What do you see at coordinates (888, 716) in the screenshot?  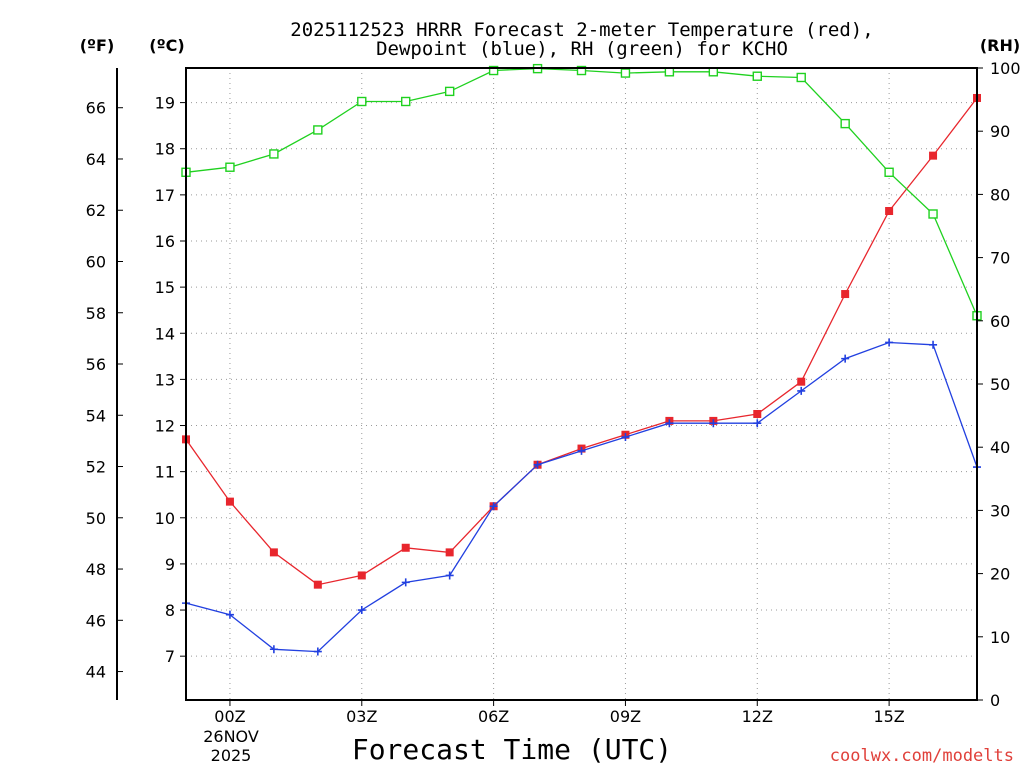 I see `x-tick-label: 15Z` at bounding box center [888, 716].